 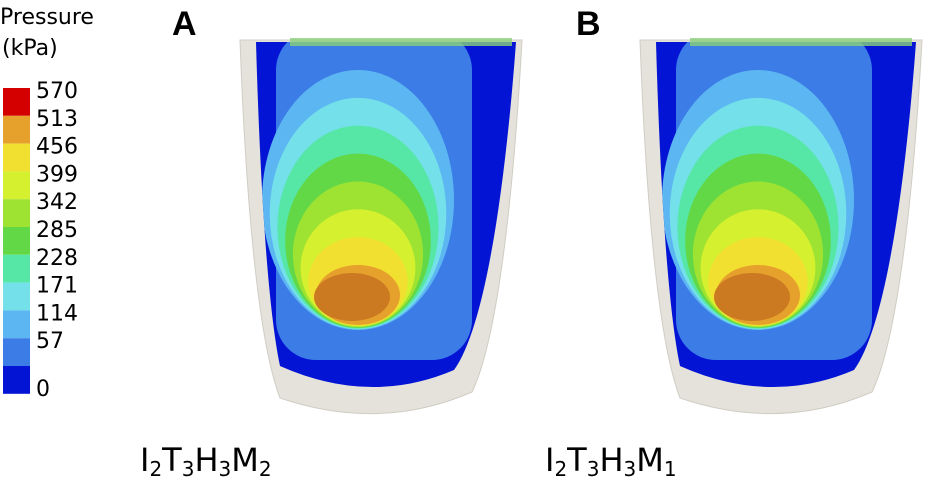 What do you see at coordinates (57, 119) in the screenshot?
I see `legend-value: 513` at bounding box center [57, 119].